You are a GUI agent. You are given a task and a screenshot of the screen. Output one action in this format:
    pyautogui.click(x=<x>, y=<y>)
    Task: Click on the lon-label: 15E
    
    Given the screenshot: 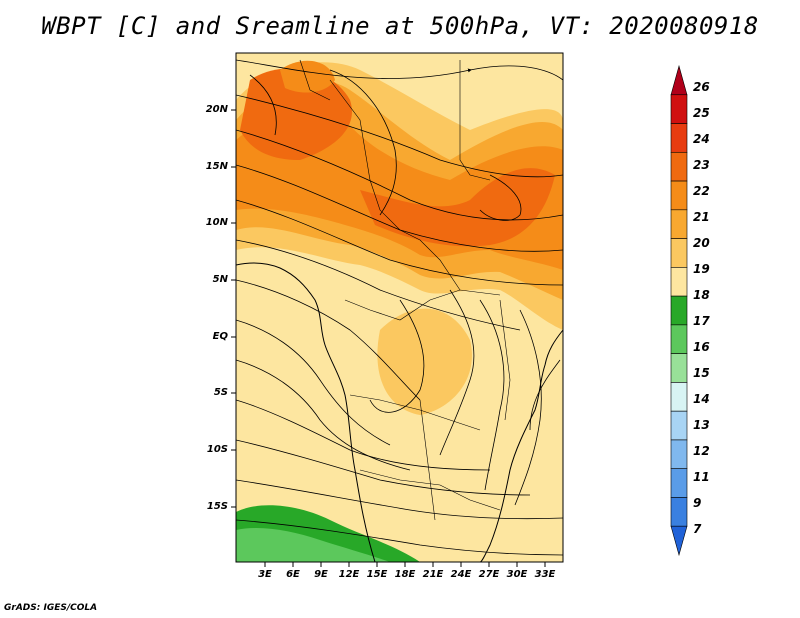 What is the action you would take?
    pyautogui.click(x=377, y=574)
    